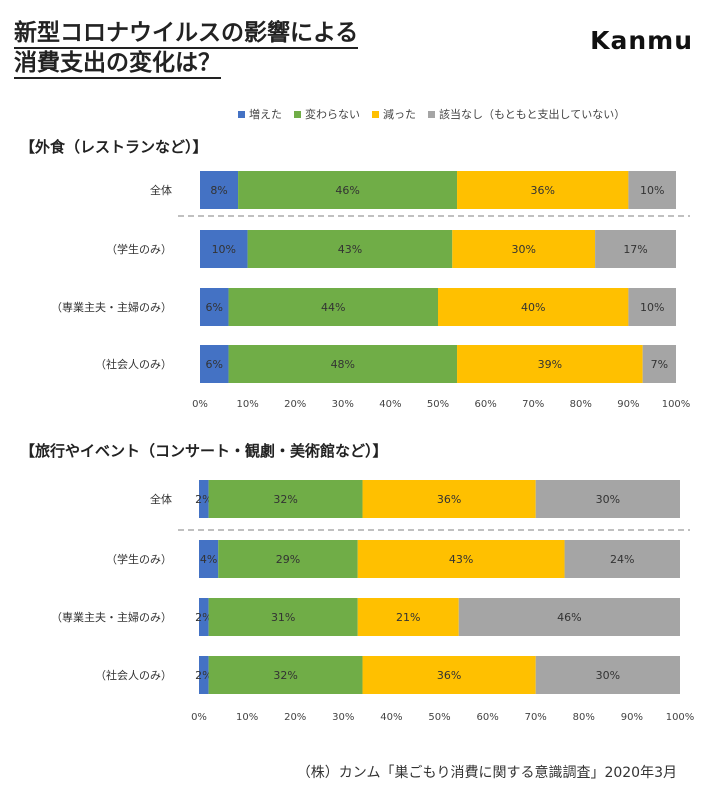 The height and width of the screenshot is (806, 713). Describe the element at coordinates (439, 717) in the screenshot. I see `x-tick-label: 50%` at that location.